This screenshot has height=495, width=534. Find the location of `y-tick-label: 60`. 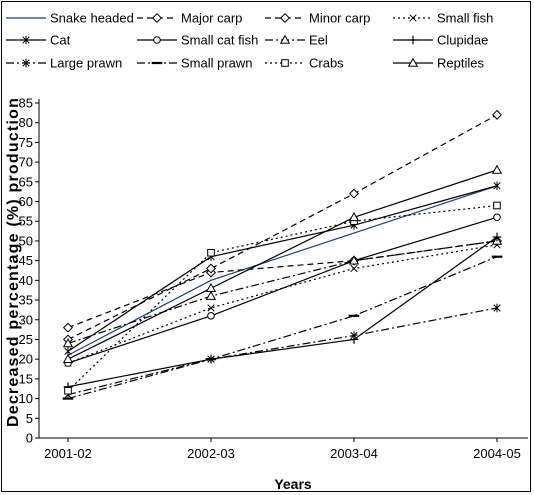

y-tick-label: 60 is located at coordinates (26, 201).